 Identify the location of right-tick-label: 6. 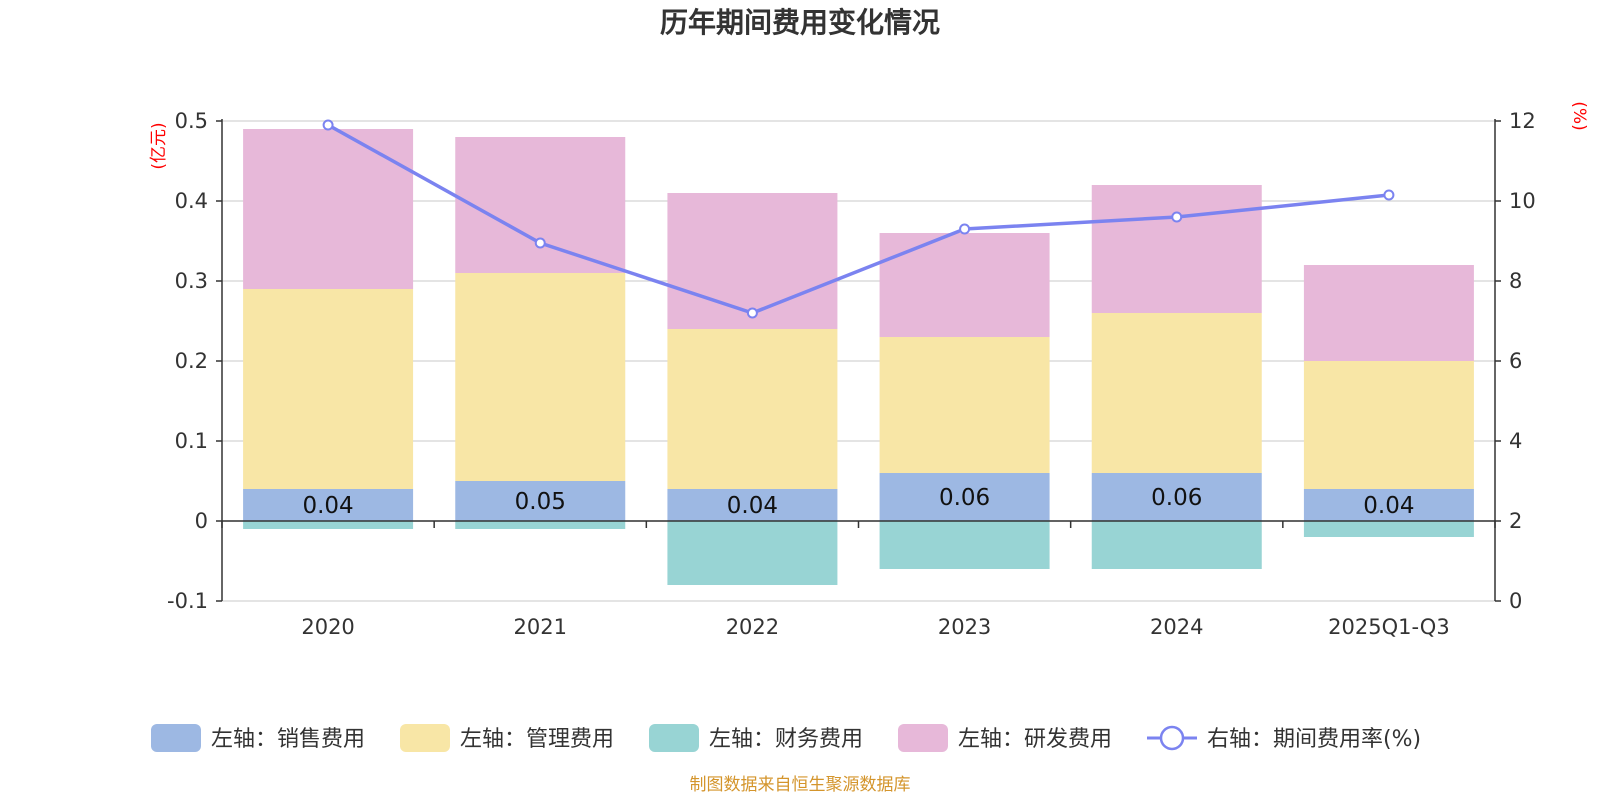
(1515, 361).